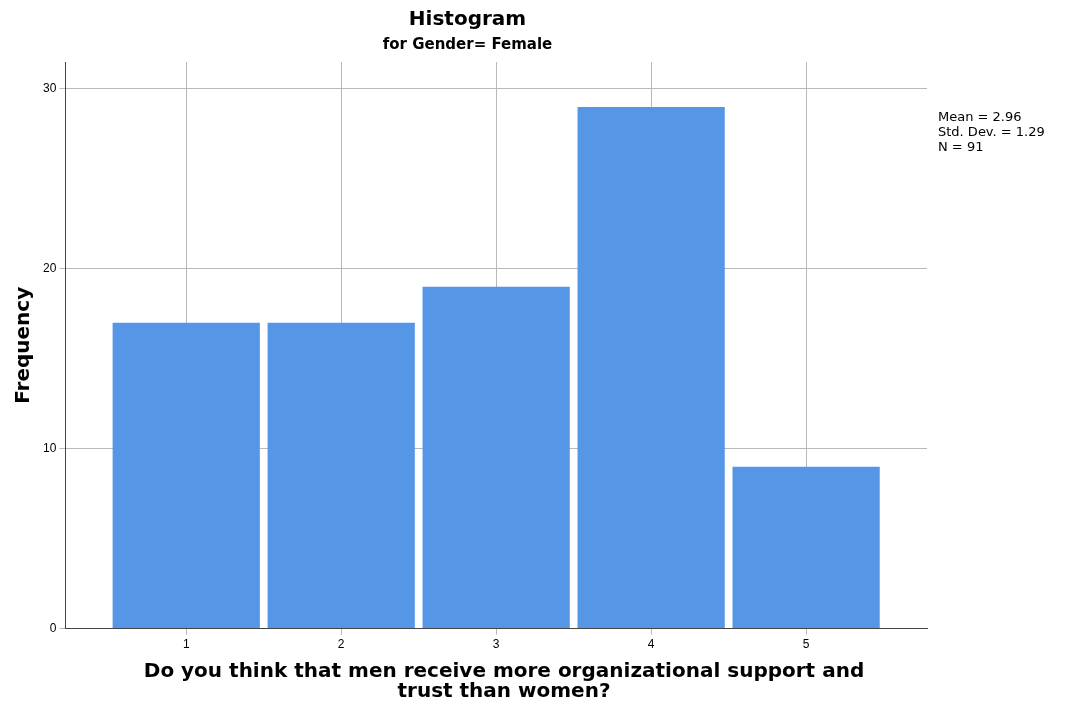 This screenshot has height=709, width=1065. What do you see at coordinates (53, 627) in the screenshot?
I see `y-tick-label: 0` at bounding box center [53, 627].